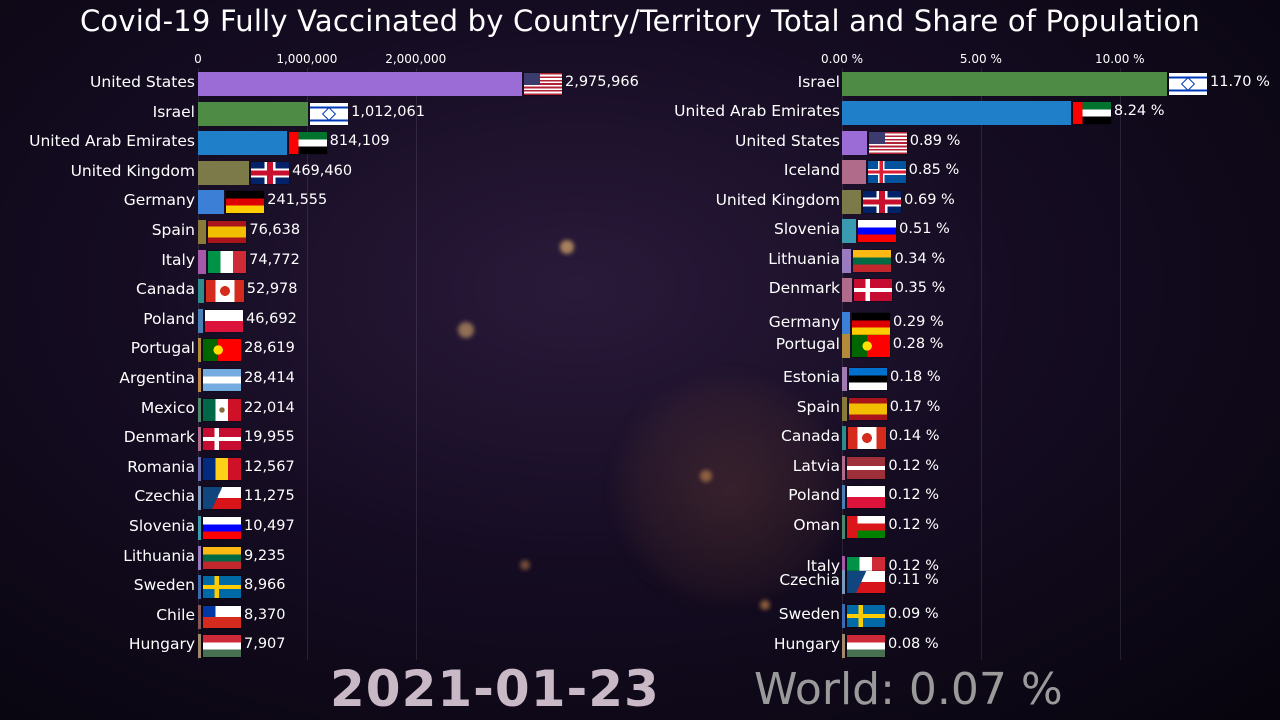 The image size is (1280, 720). What do you see at coordinates (222, 380) in the screenshot?
I see `flag-ar-icon` at bounding box center [222, 380].